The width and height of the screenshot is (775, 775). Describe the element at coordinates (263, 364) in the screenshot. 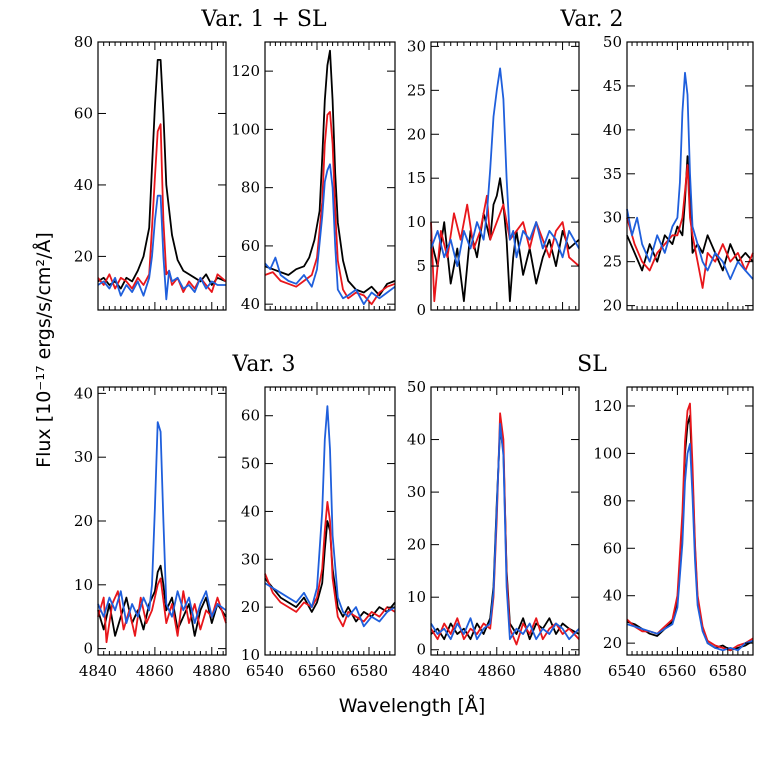

I see `panel-group-title: Var. 3` at that location.